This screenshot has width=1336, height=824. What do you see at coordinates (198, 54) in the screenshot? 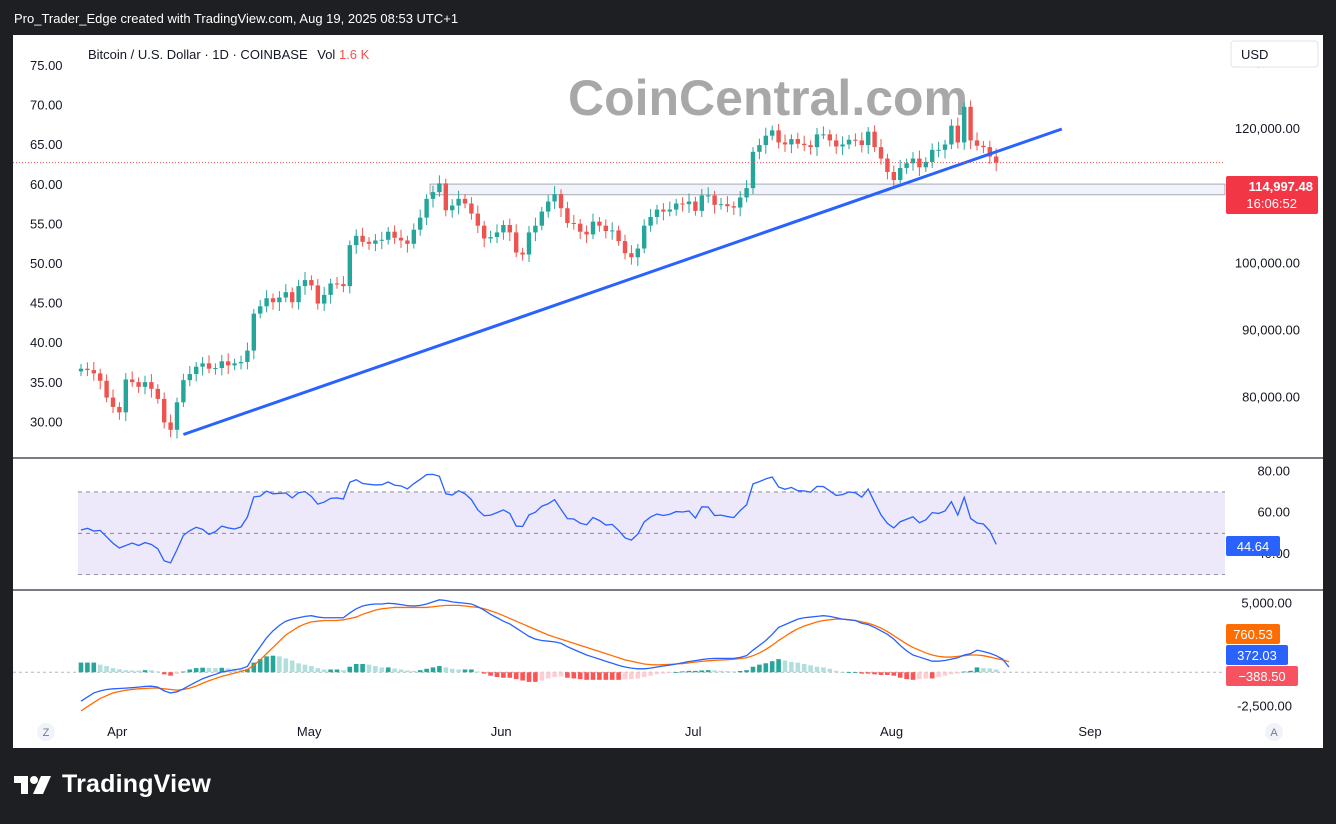
I see `symbol-line: Bitcoin / U.S. Dollar · 1D · COINBASE` at bounding box center [198, 54].